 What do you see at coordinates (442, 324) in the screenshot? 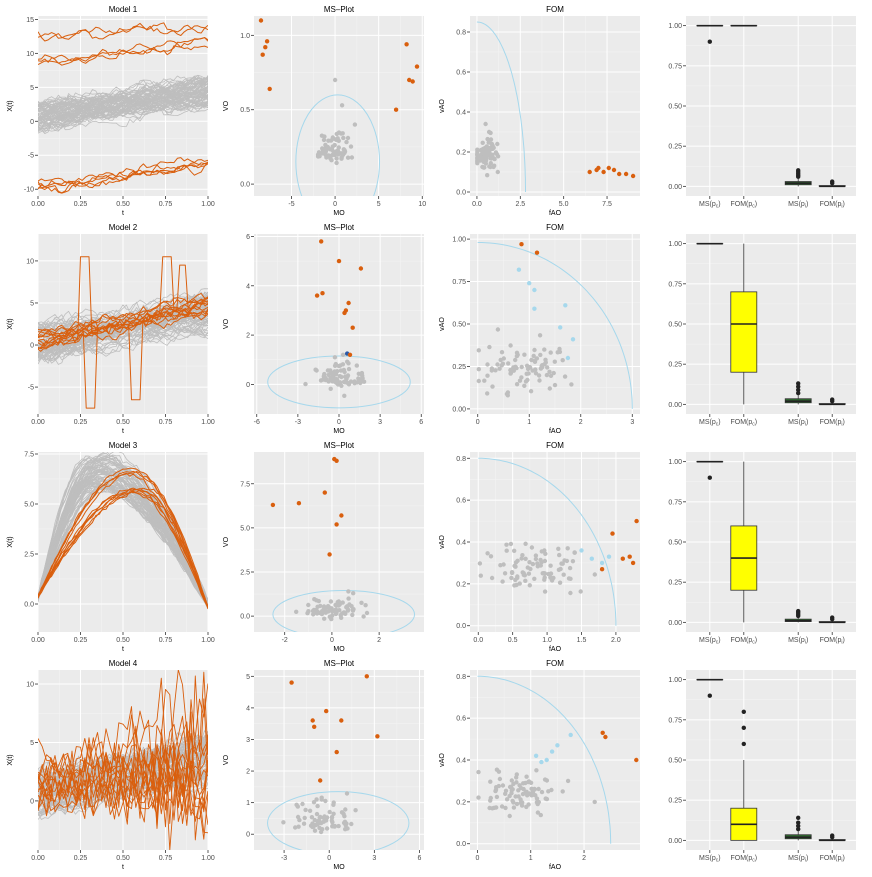
I see `fom-panel-2-y-label: vAO` at bounding box center [442, 324].